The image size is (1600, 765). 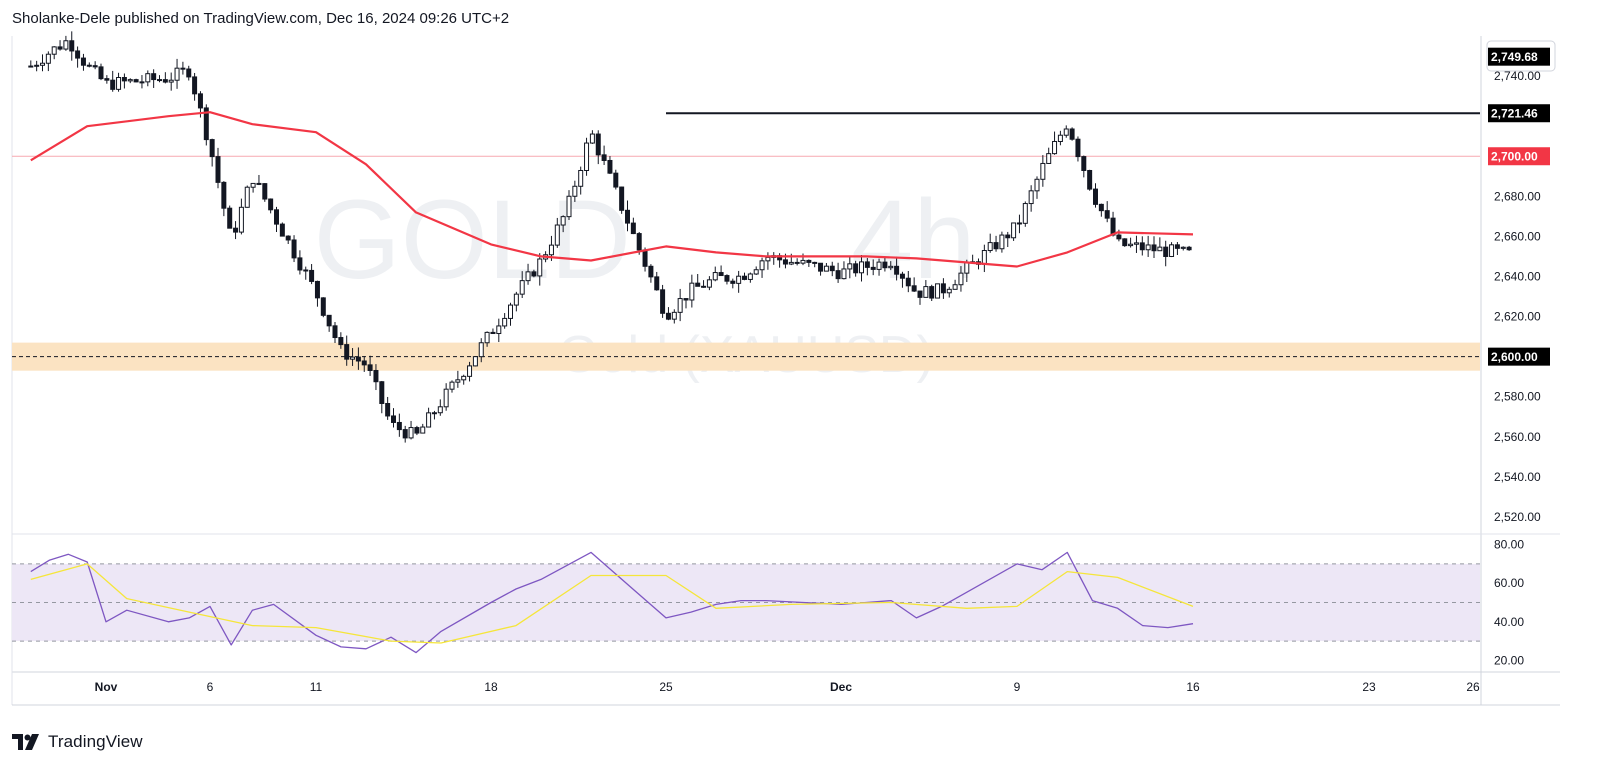 What do you see at coordinates (1473, 687) in the screenshot?
I see `time-tick-label: 26` at bounding box center [1473, 687].